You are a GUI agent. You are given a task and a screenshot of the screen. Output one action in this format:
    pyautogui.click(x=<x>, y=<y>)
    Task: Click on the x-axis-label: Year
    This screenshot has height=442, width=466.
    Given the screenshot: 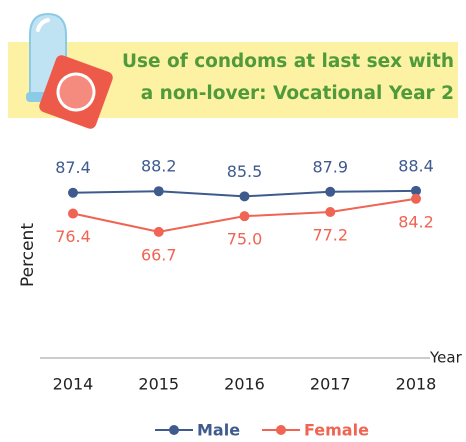 What is the action you would take?
    pyautogui.click(x=446, y=358)
    